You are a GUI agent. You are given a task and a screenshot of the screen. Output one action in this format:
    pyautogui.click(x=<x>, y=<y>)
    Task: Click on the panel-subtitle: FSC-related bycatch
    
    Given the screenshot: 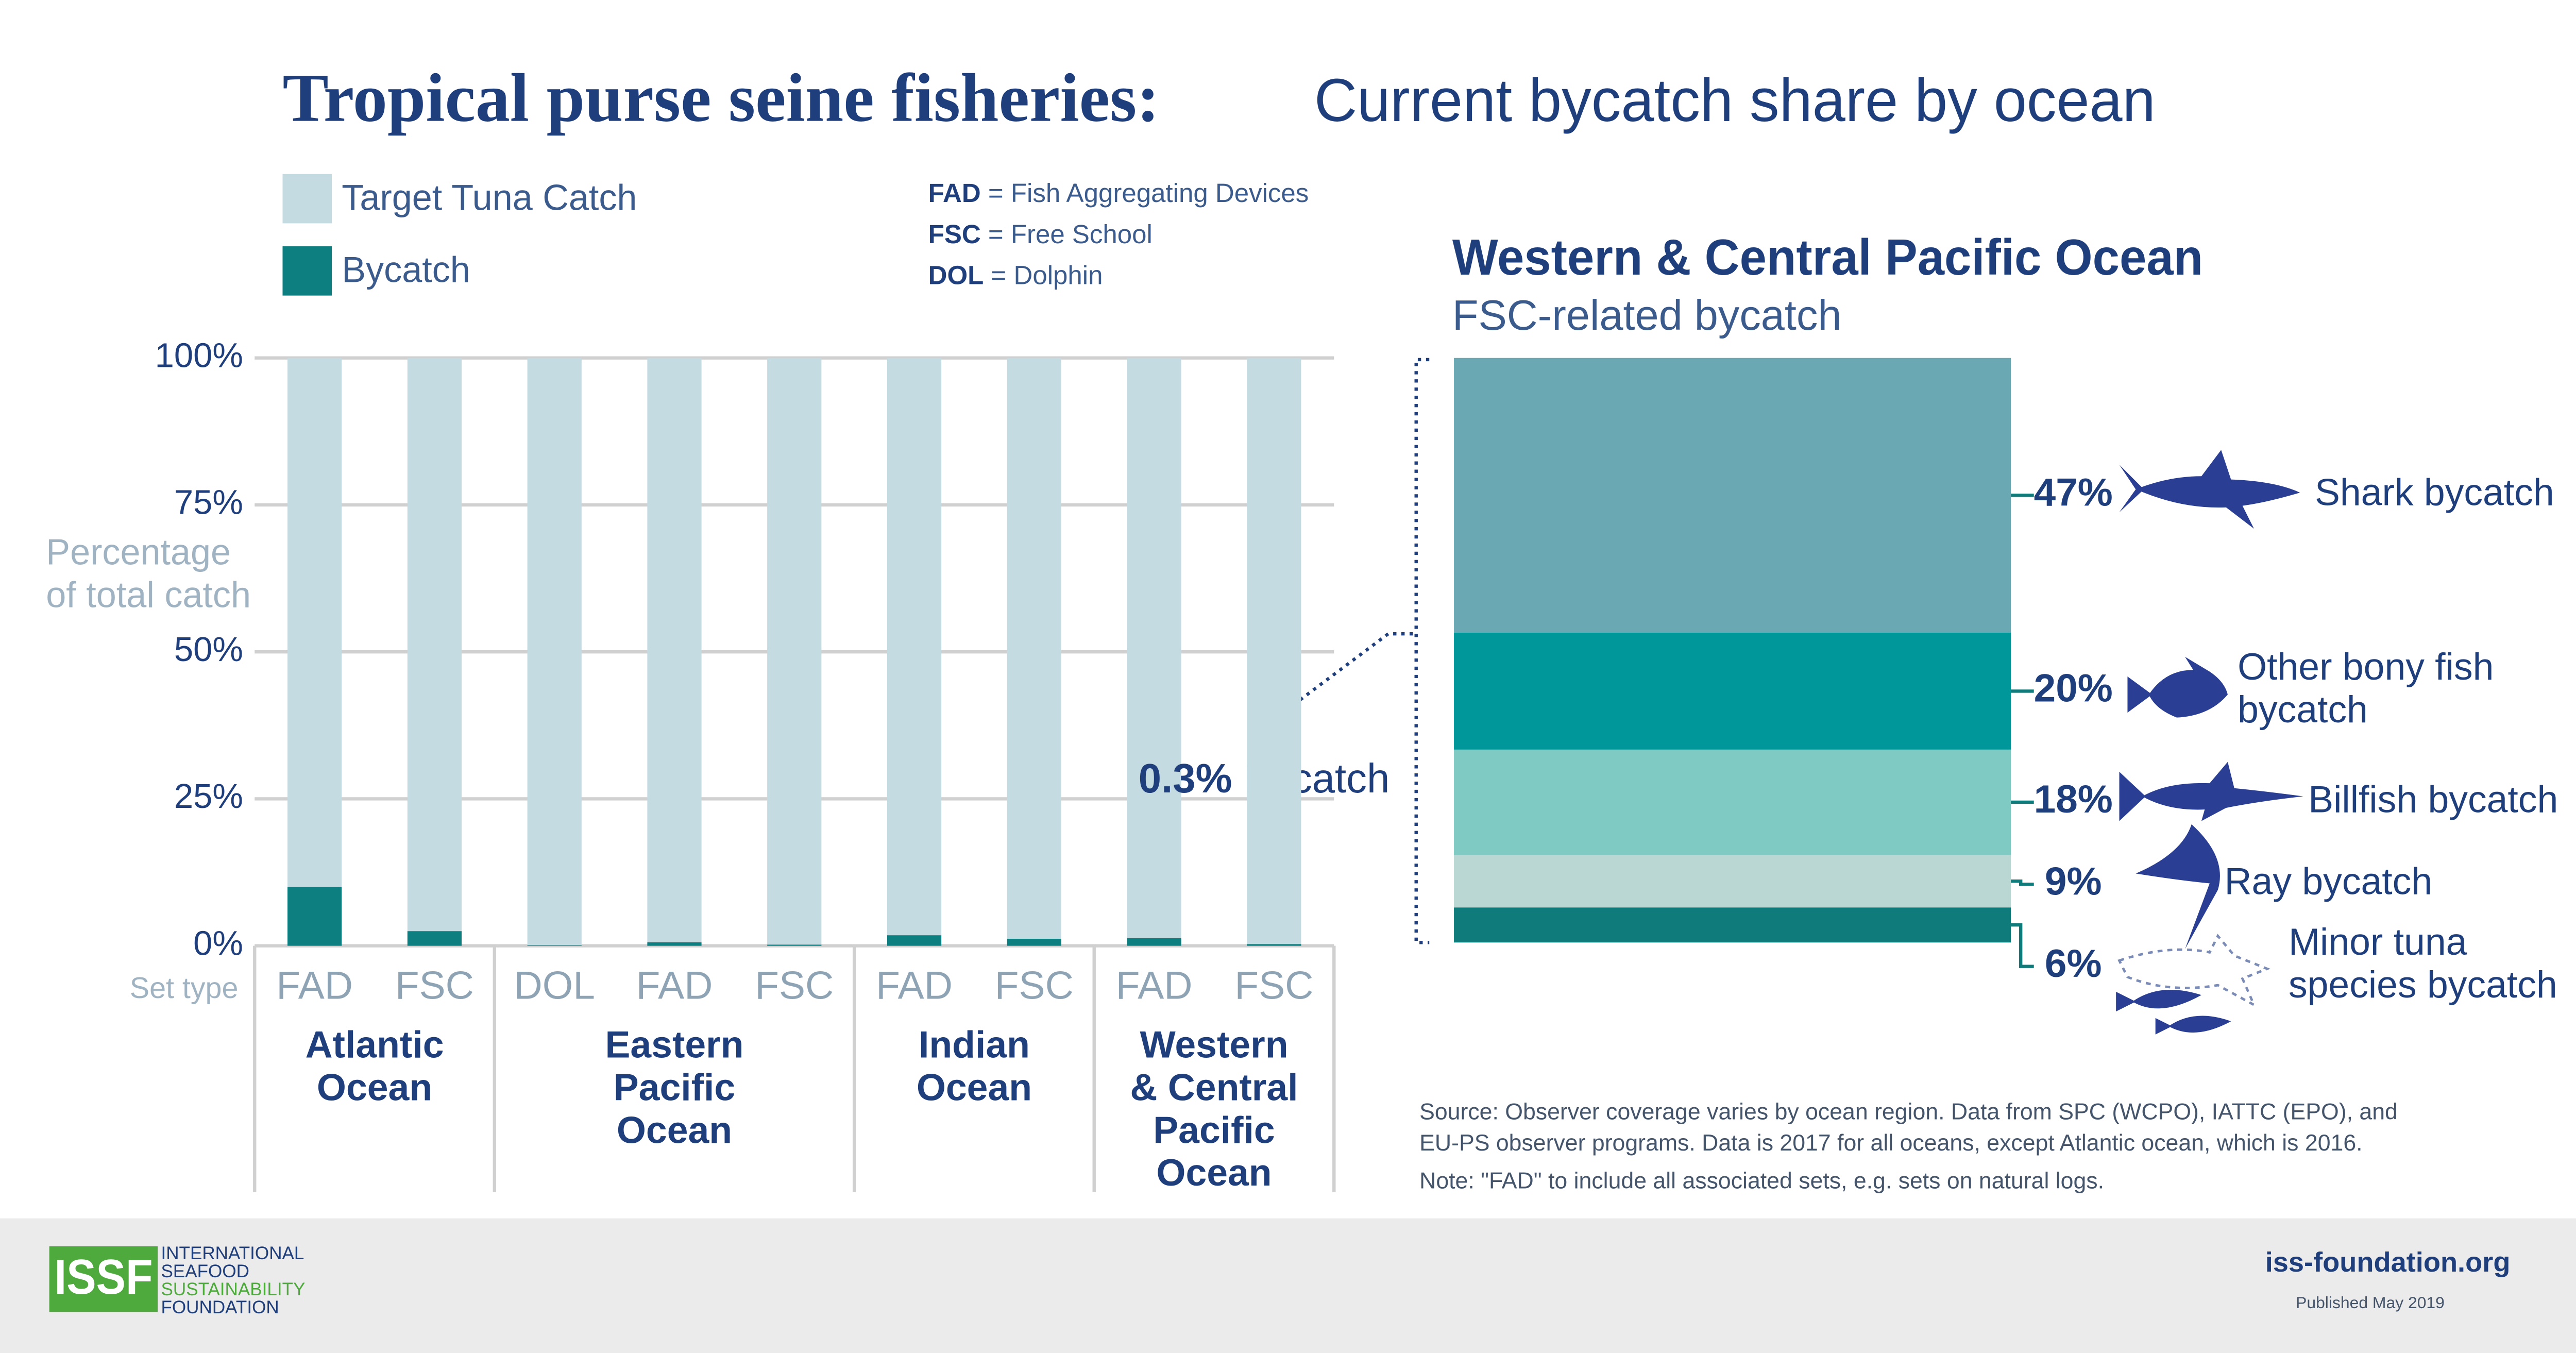 What is the action you would take?
    pyautogui.click(x=1647, y=315)
    